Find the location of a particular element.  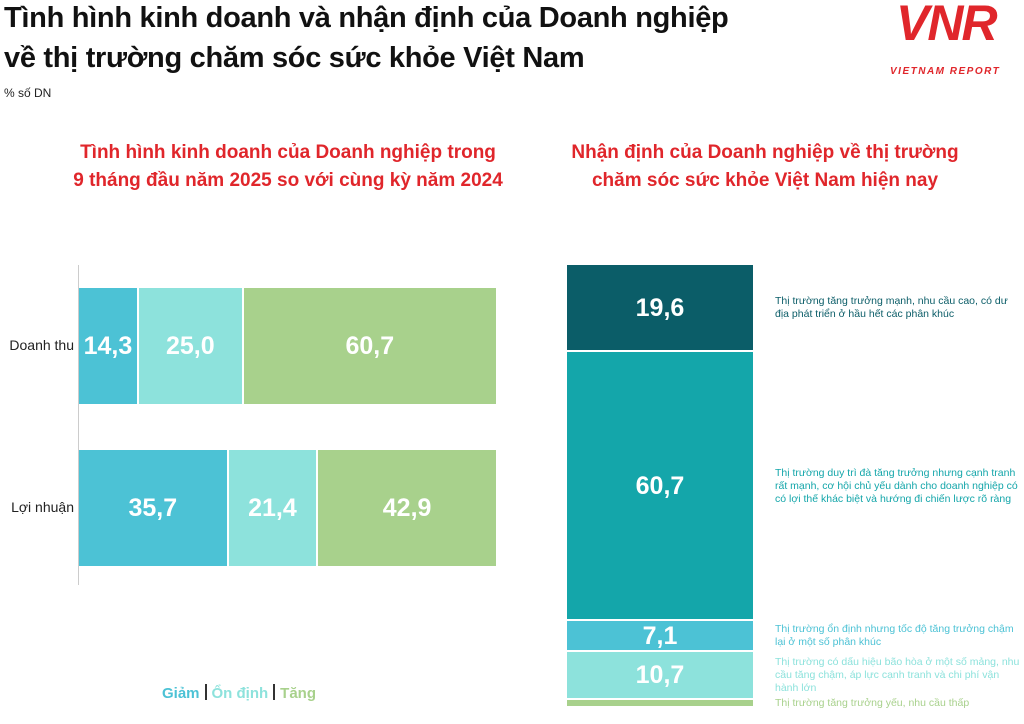

value-label: 10,7 is located at coordinates (660, 675).